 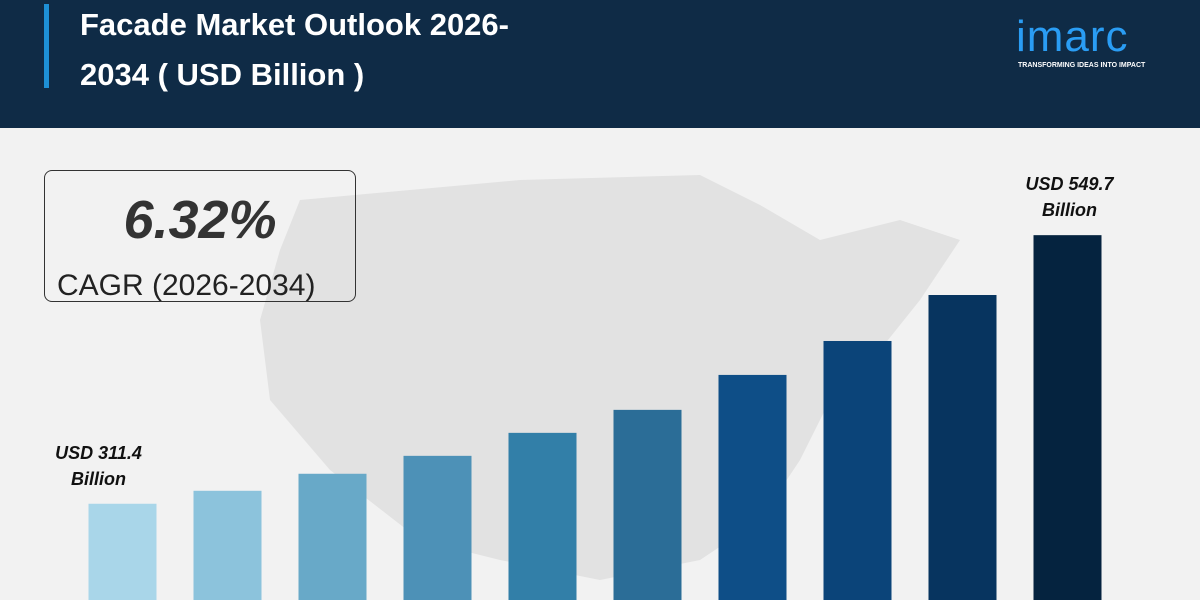 What do you see at coordinates (1082, 65) in the screenshot?
I see `tagline: TRANSFORMING IDEAS INTO IMPACT` at bounding box center [1082, 65].